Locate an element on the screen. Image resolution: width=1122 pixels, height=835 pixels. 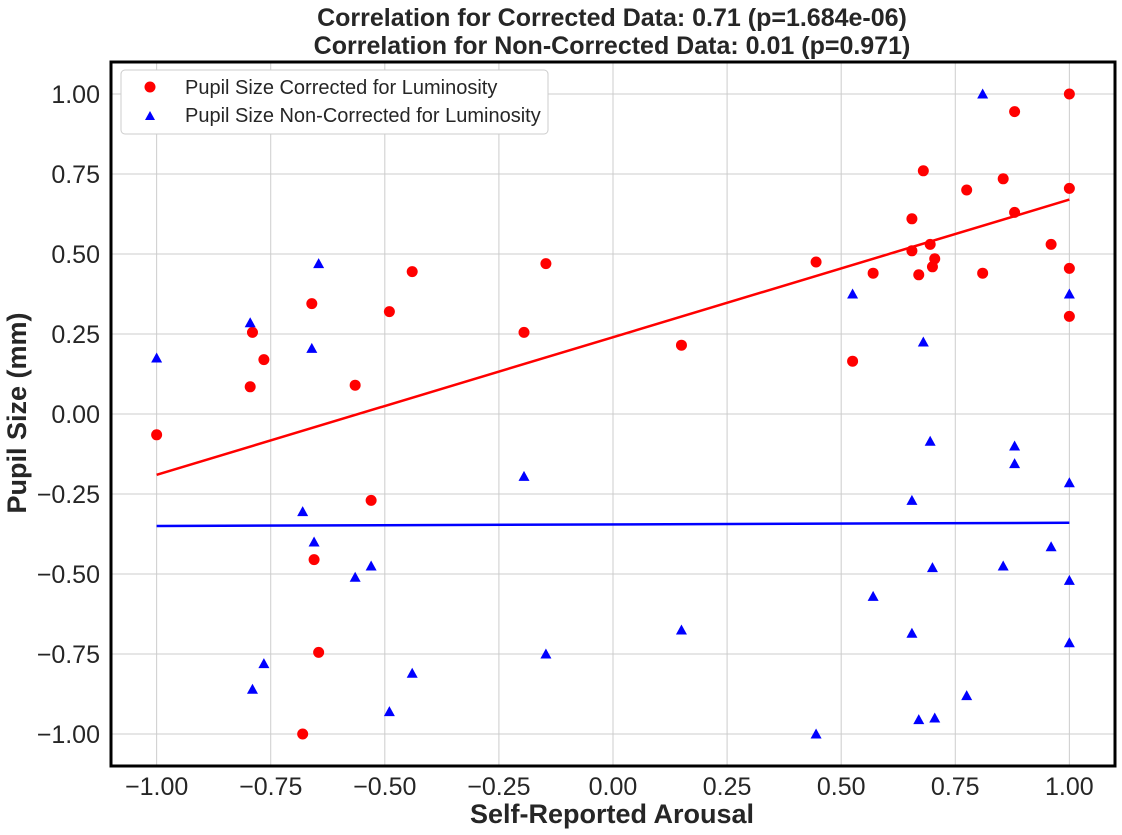
y-tick-label: 0.00 is located at coordinates (75, 415).